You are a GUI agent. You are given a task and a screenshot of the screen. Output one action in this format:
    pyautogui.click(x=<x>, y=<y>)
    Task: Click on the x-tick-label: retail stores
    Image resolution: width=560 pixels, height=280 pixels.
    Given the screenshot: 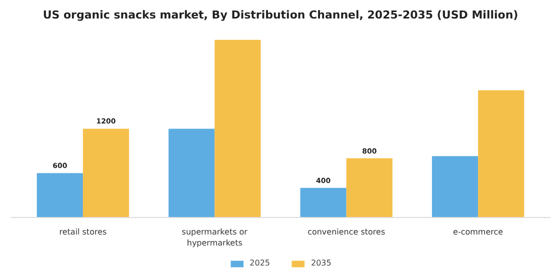 What is the action you would take?
    pyautogui.click(x=83, y=232)
    